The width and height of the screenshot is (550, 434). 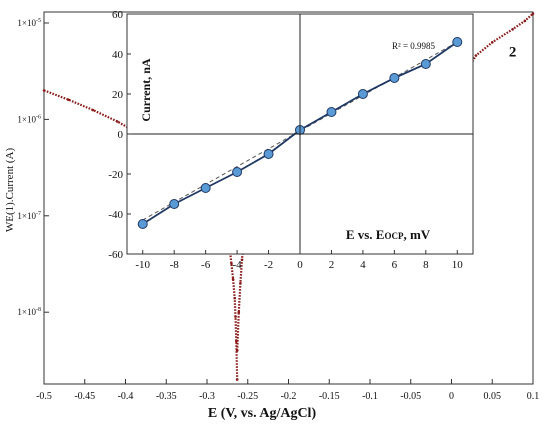 I want to click on main-x-tick-label: 0, so click(x=451, y=396).